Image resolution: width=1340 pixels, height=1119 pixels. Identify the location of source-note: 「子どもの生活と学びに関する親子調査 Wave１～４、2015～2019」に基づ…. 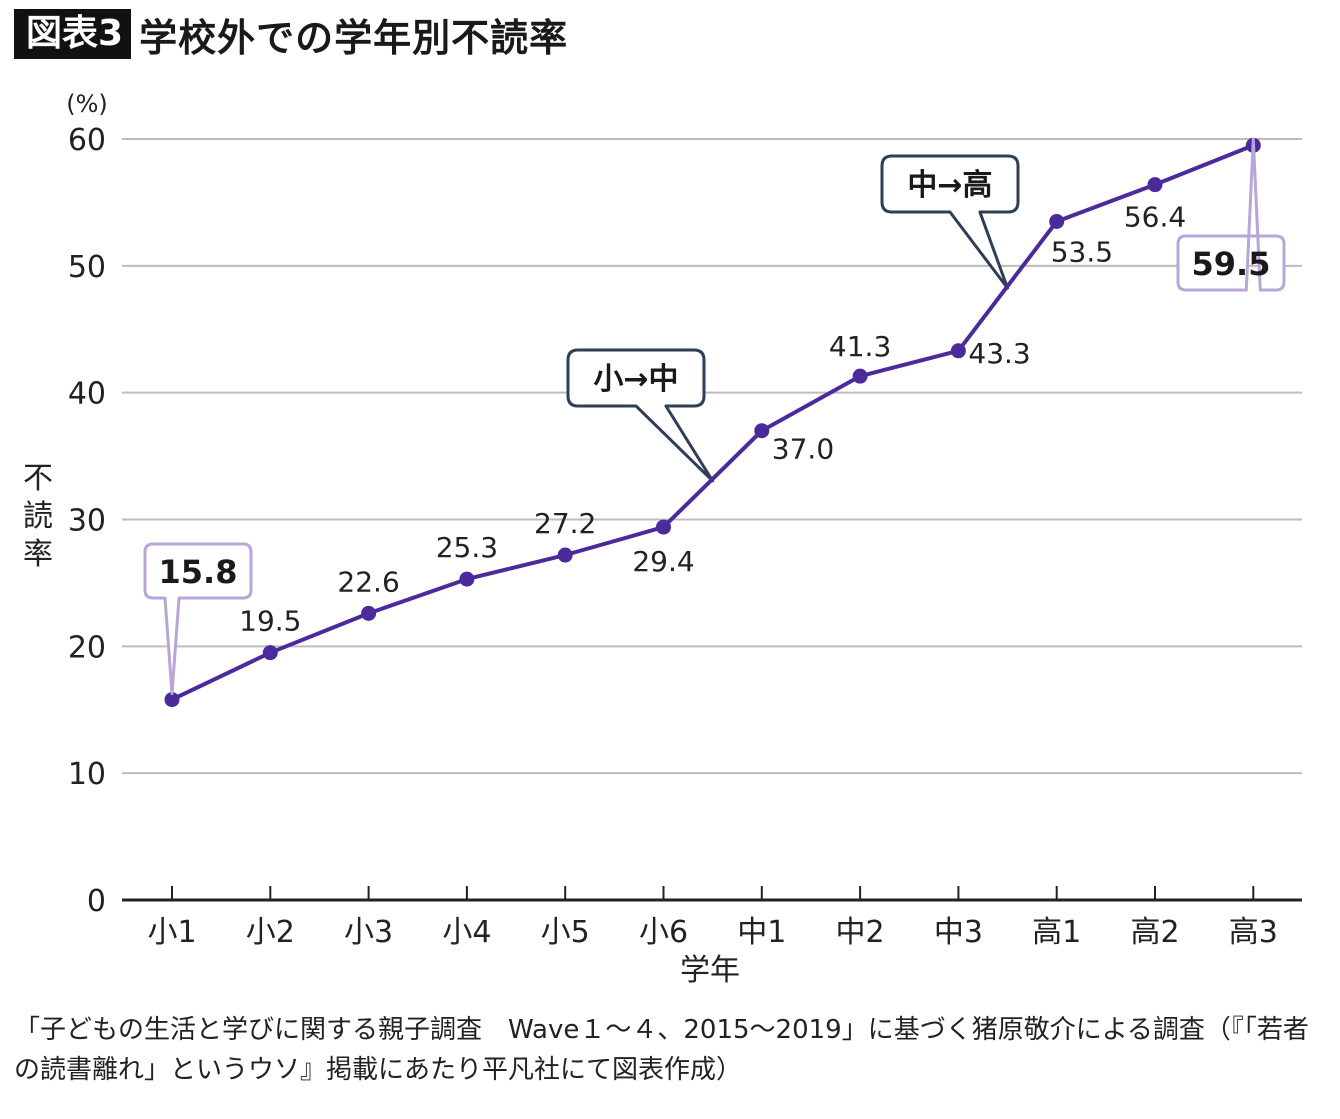
(661, 1050).